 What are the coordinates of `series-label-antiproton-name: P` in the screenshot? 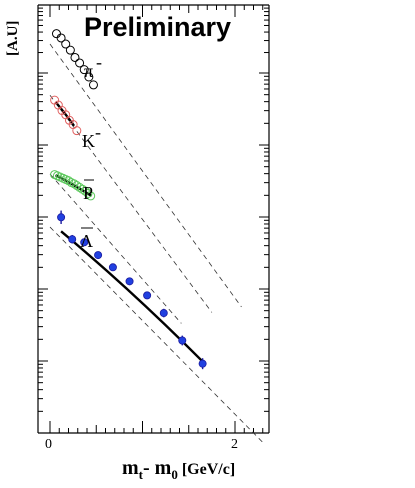 It's located at (88, 193).